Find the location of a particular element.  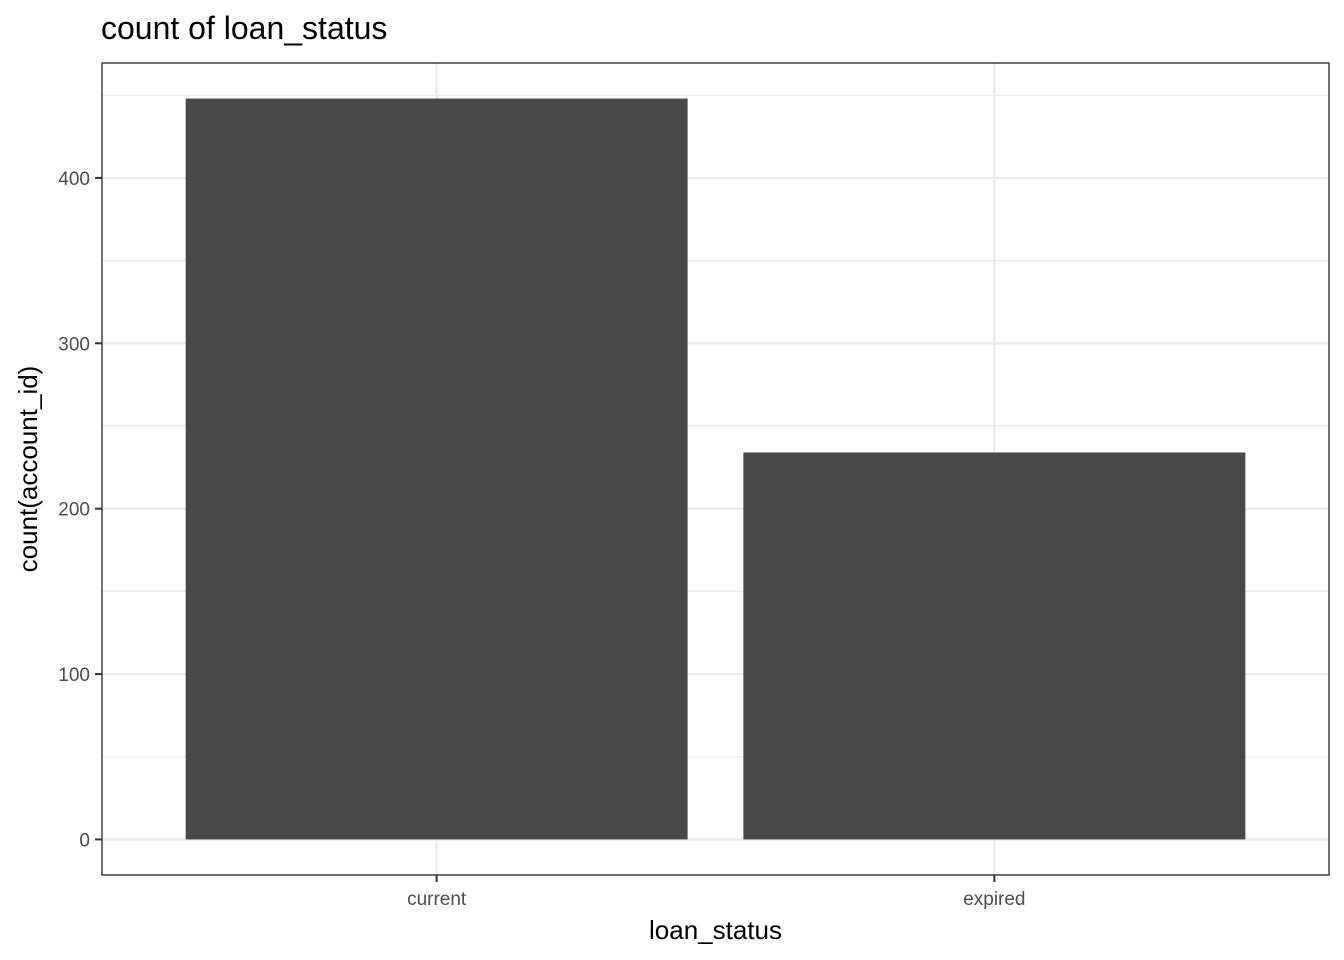

y-tick-label: 300 is located at coordinates (74, 344).